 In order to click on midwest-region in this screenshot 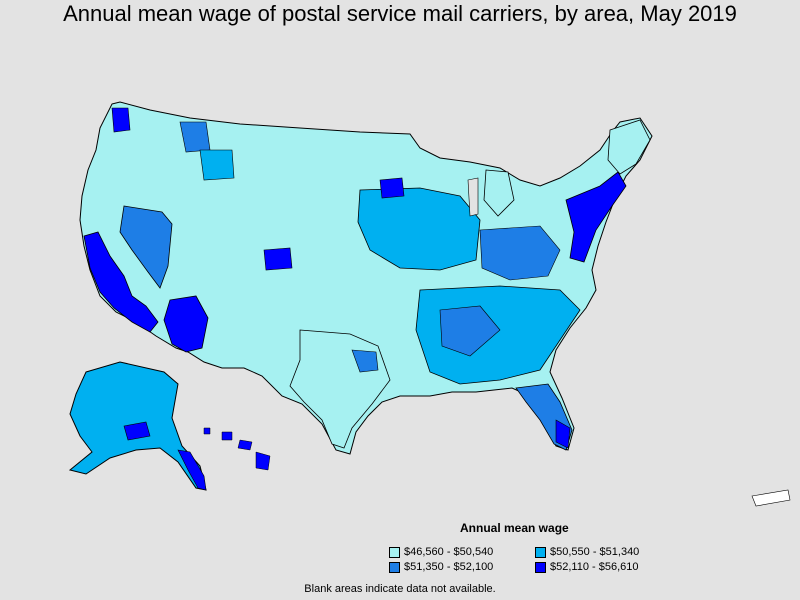, I will do `click(419, 229)`.